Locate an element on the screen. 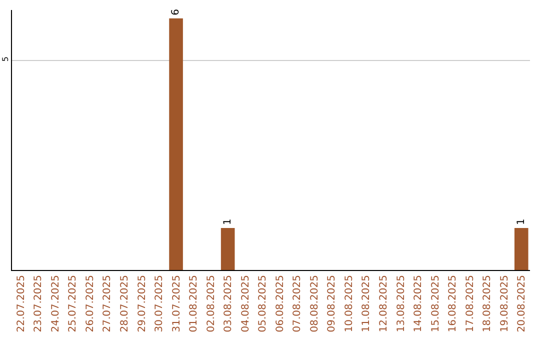 The width and height of the screenshot is (540, 340). x-tick-label: 06.08.2025 is located at coordinates (280, 303).